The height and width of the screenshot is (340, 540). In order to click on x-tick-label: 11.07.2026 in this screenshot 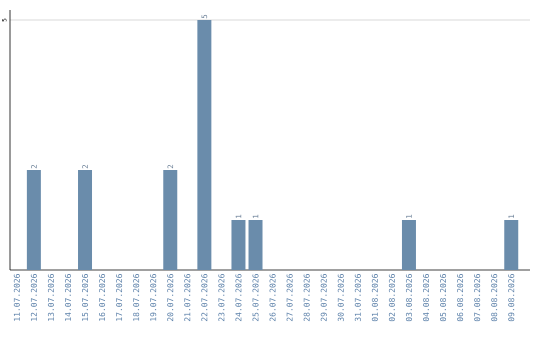, I will do `click(17, 297)`.